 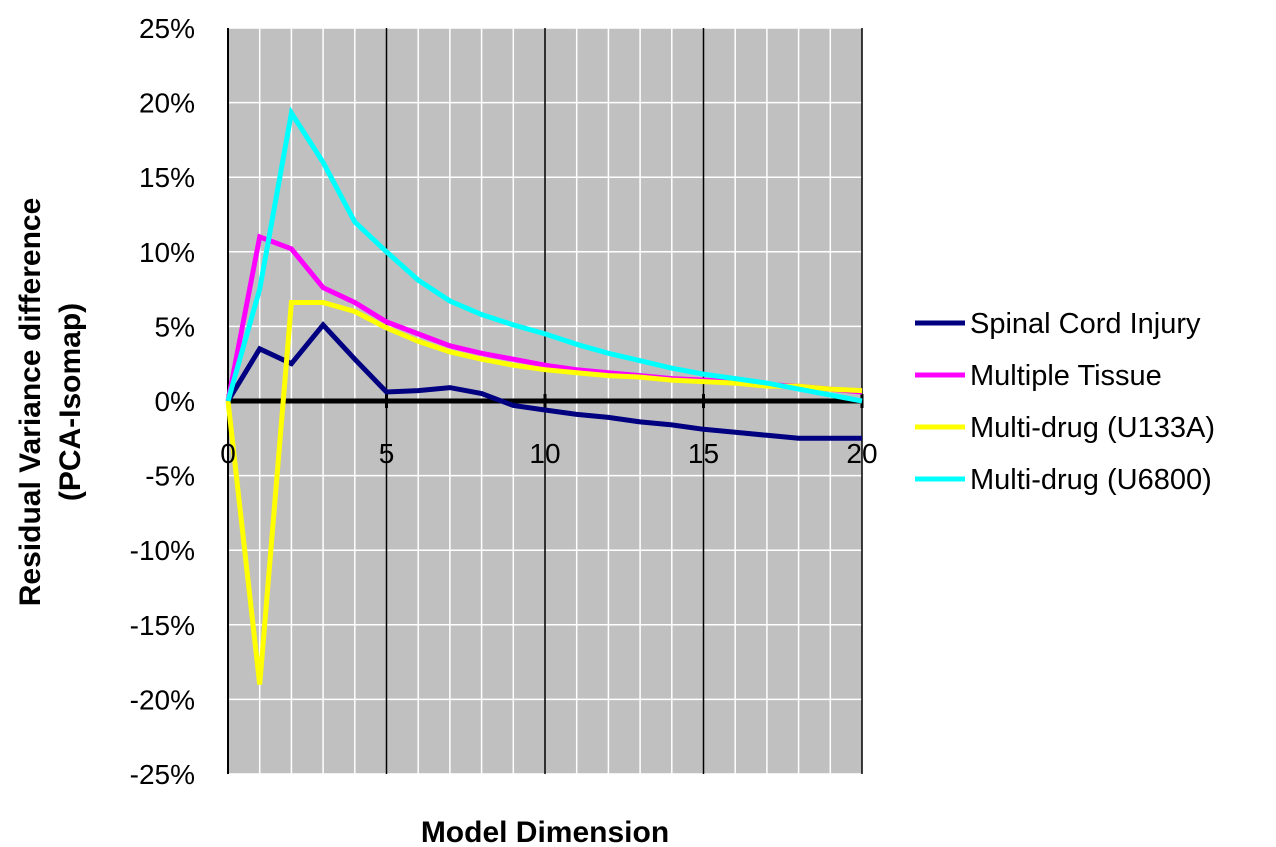 I want to click on x-axis-ticks: 0 5 10 15 20, so click(x=548, y=453).